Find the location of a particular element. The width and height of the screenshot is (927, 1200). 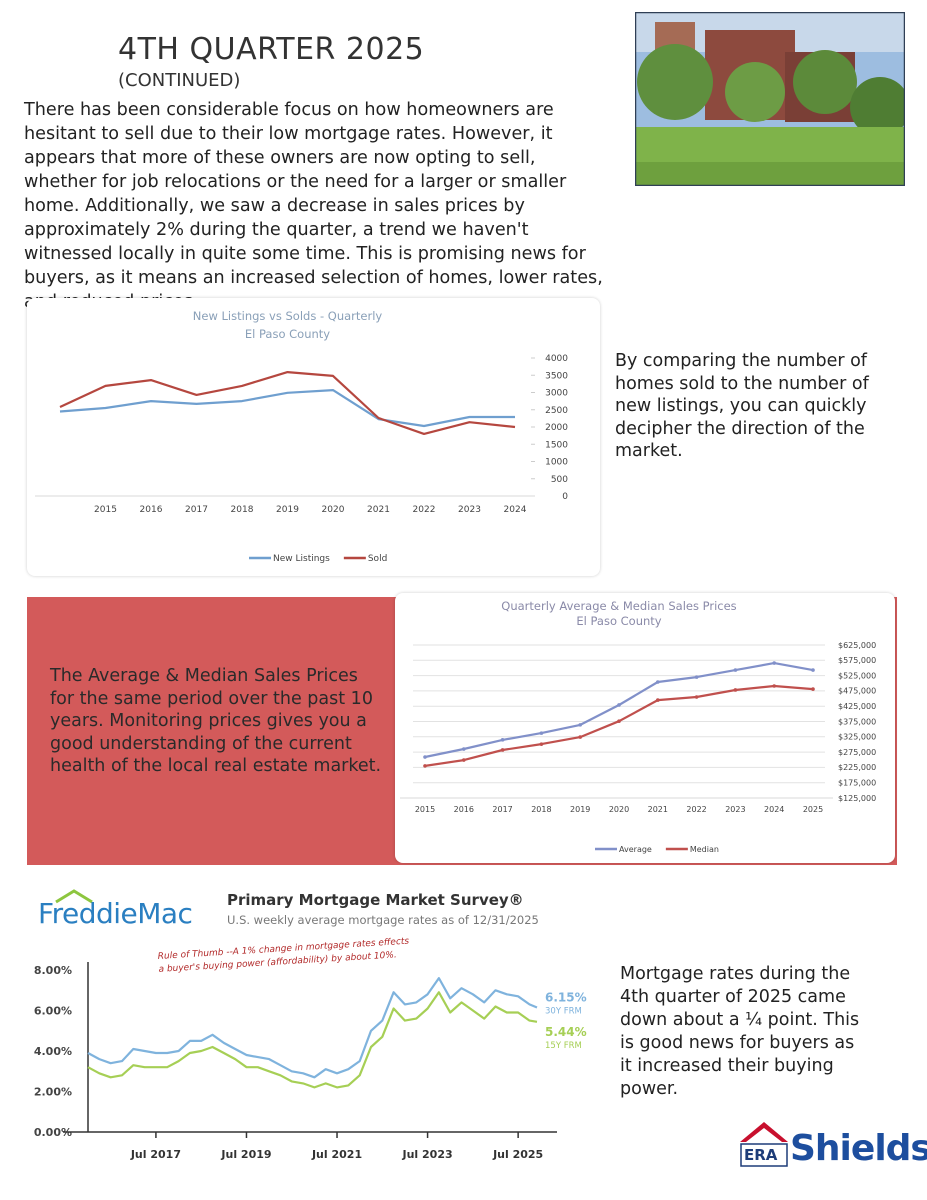

x-tick-label: 2016 is located at coordinates (464, 809).